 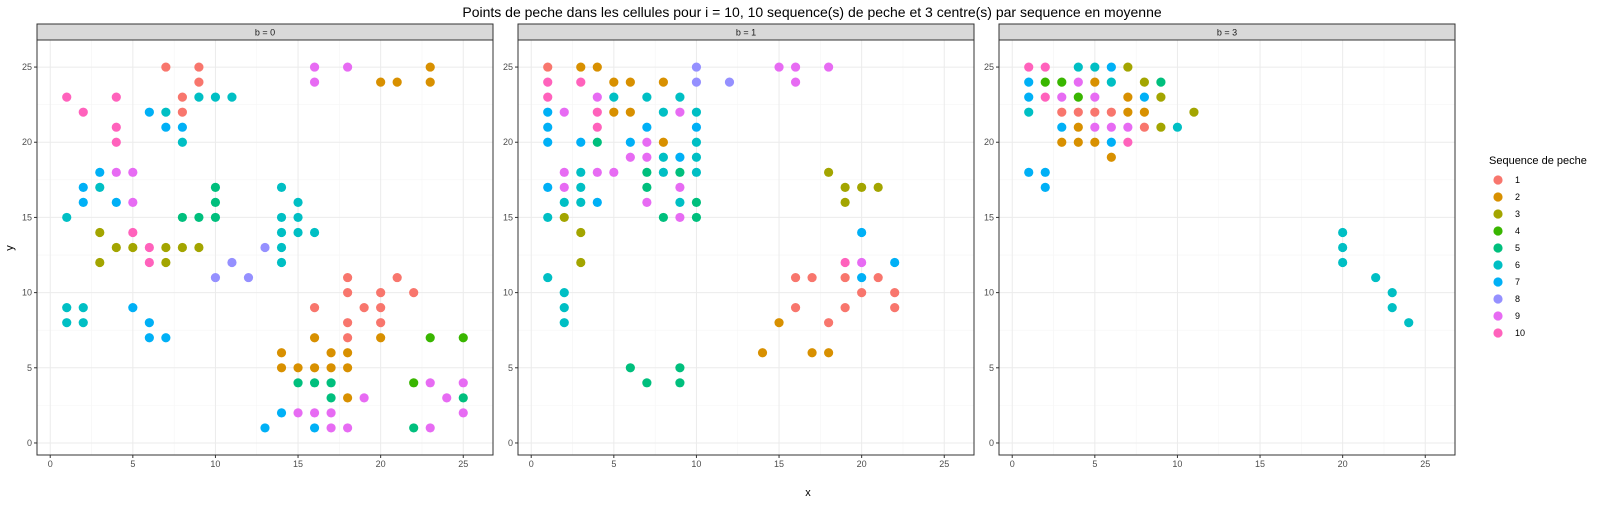 What do you see at coordinates (779, 464) in the screenshot?
I see `x-tick-label: 15` at bounding box center [779, 464].